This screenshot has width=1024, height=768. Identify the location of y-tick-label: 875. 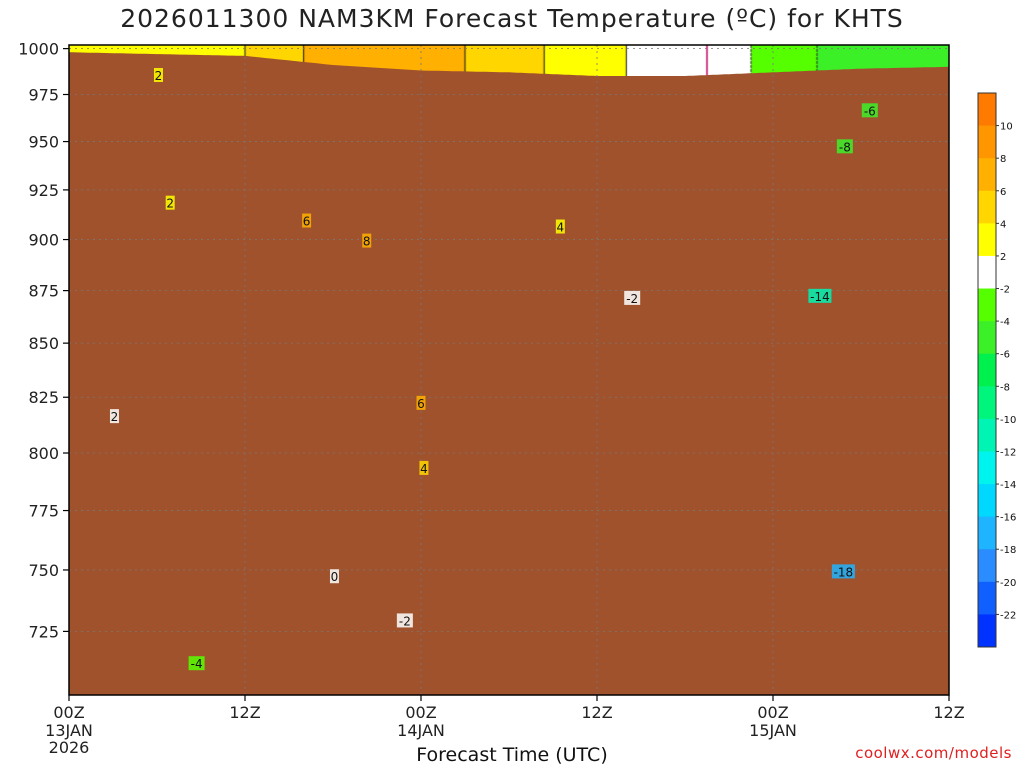
(43, 291).